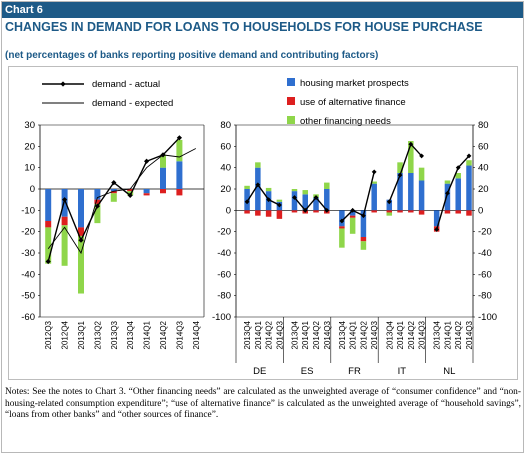 The image size is (527, 456). I want to click on legend-alternative-label: use of alternative finance, so click(353, 102).